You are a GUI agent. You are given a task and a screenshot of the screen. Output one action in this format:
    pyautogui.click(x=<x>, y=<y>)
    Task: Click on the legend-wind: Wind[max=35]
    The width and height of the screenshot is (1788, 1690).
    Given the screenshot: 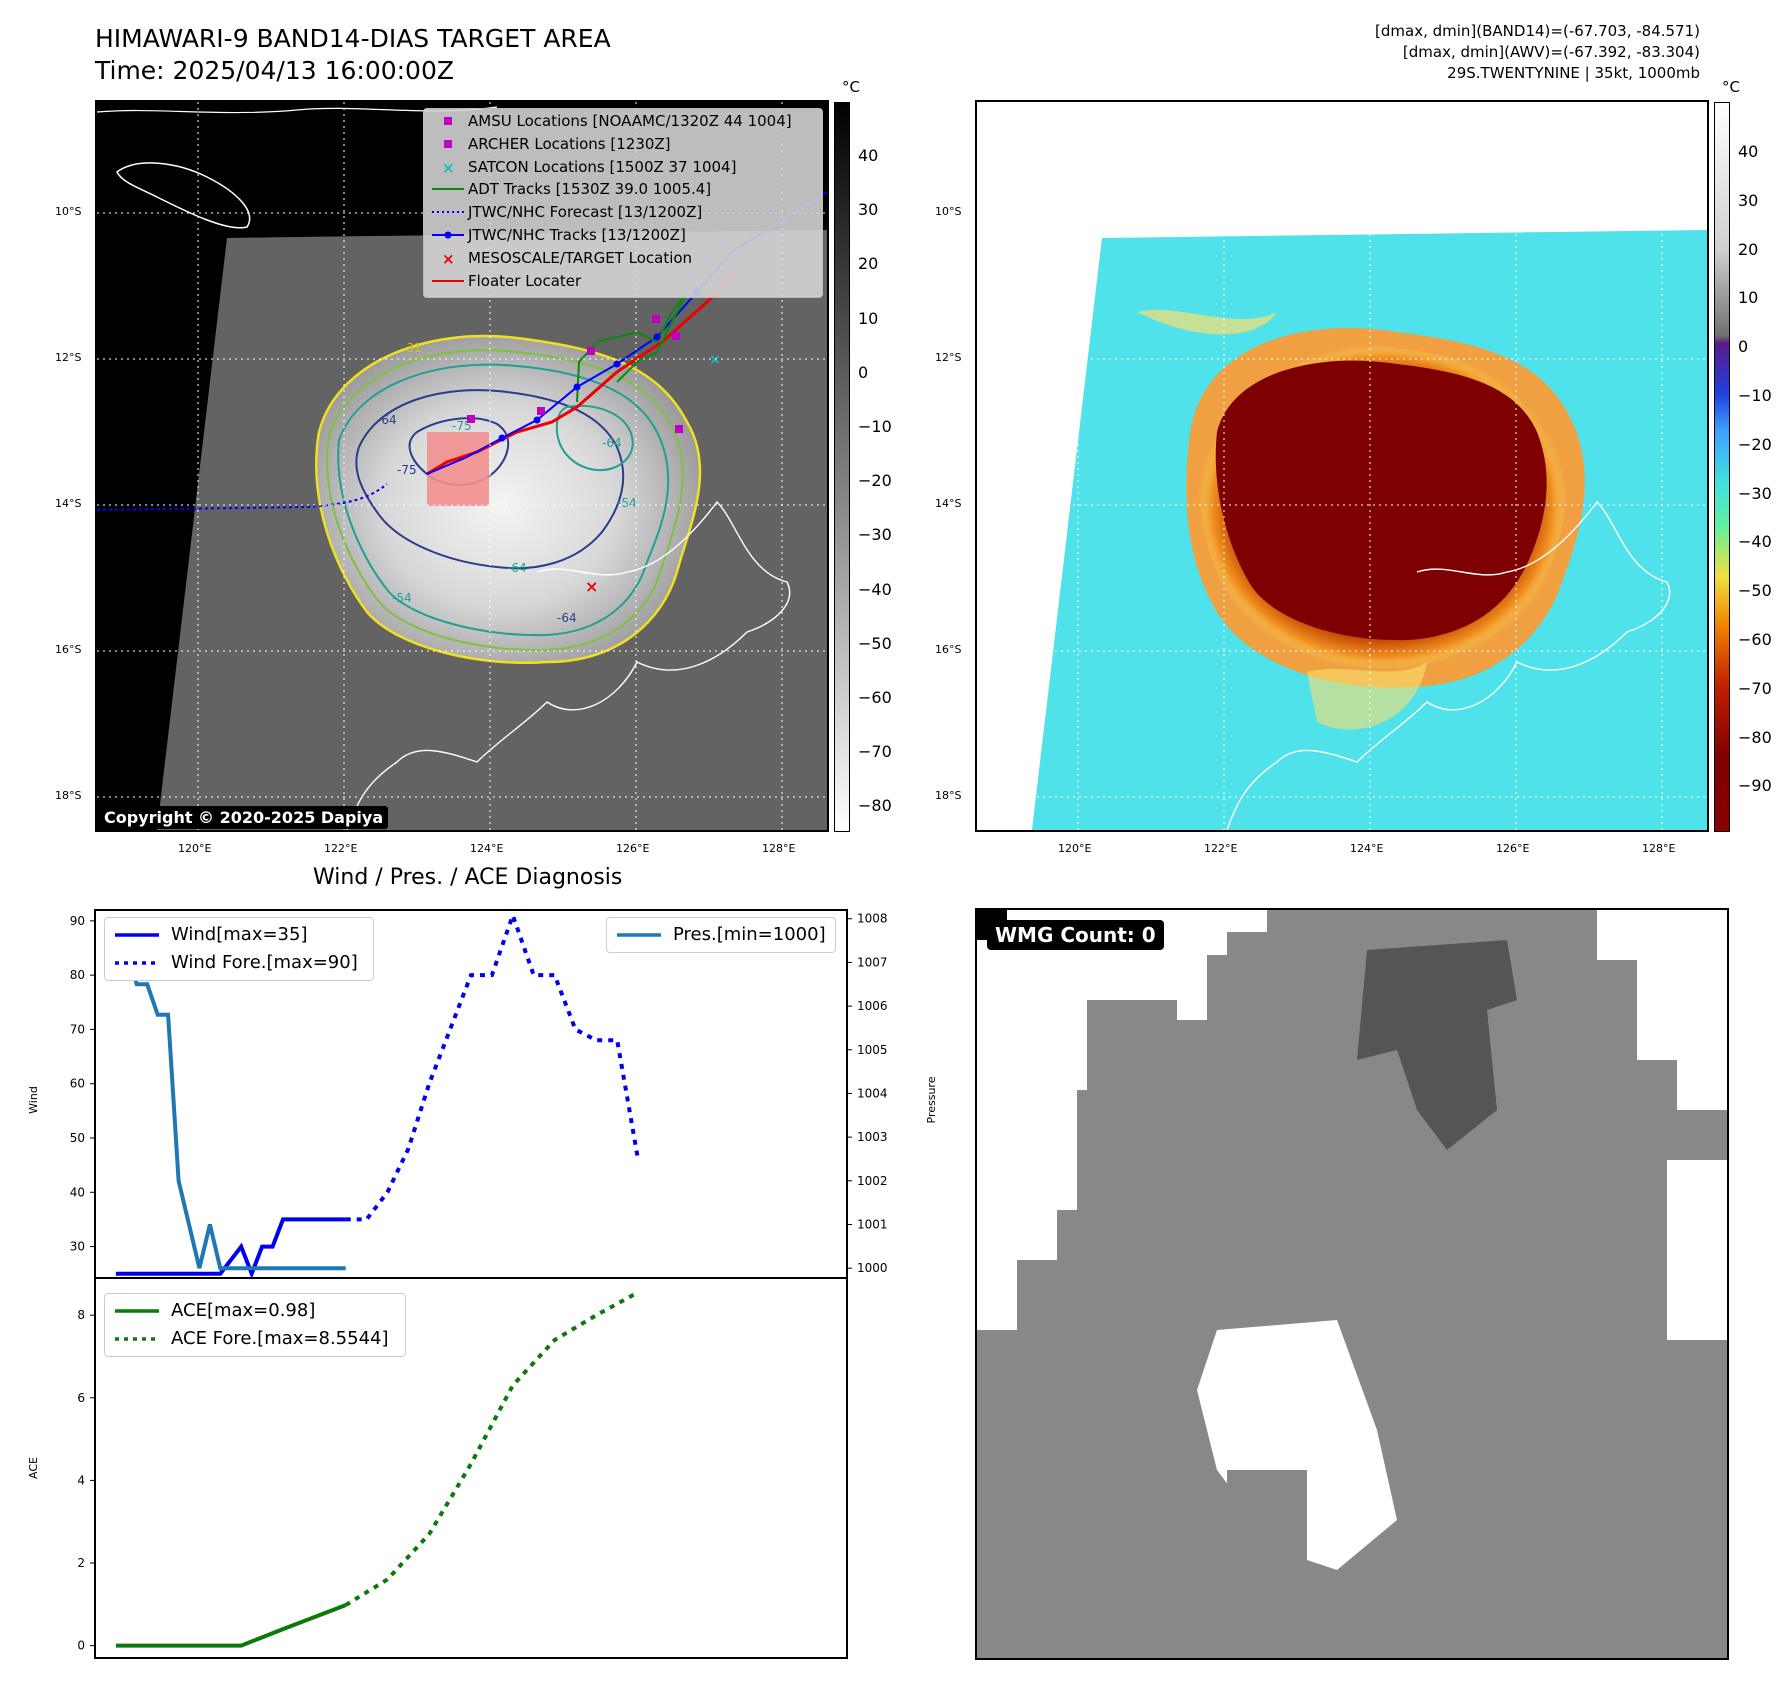 What is the action you would take?
    pyautogui.click(x=239, y=934)
    